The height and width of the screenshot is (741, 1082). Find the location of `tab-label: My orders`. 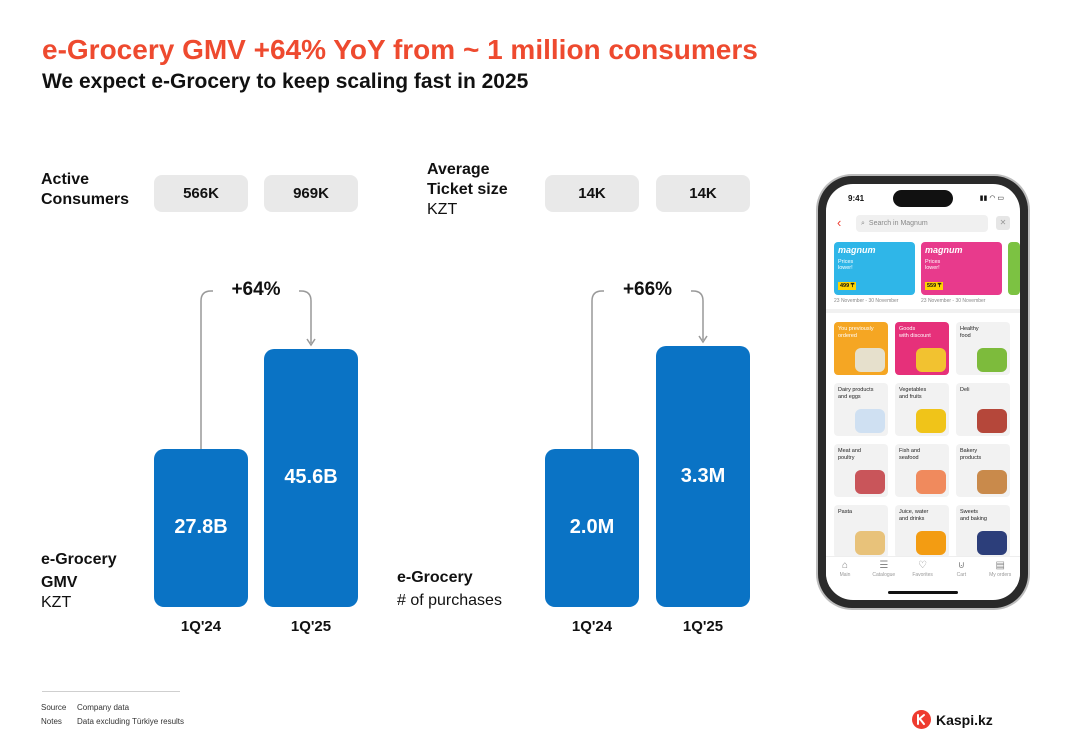

tab-label: My orders is located at coordinates (1000, 575).